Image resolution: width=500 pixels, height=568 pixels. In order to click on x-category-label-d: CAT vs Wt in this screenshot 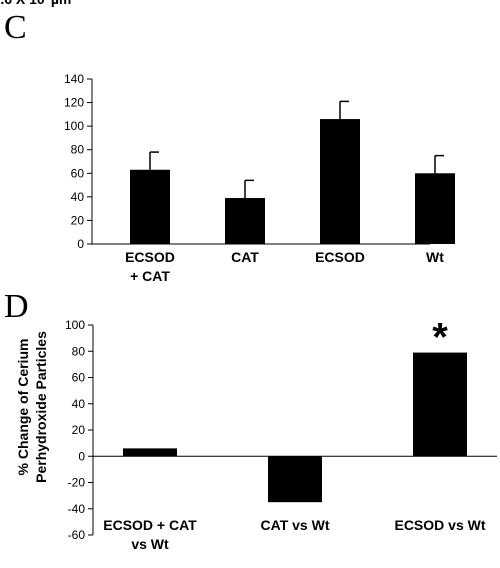, I will do `click(295, 525)`.